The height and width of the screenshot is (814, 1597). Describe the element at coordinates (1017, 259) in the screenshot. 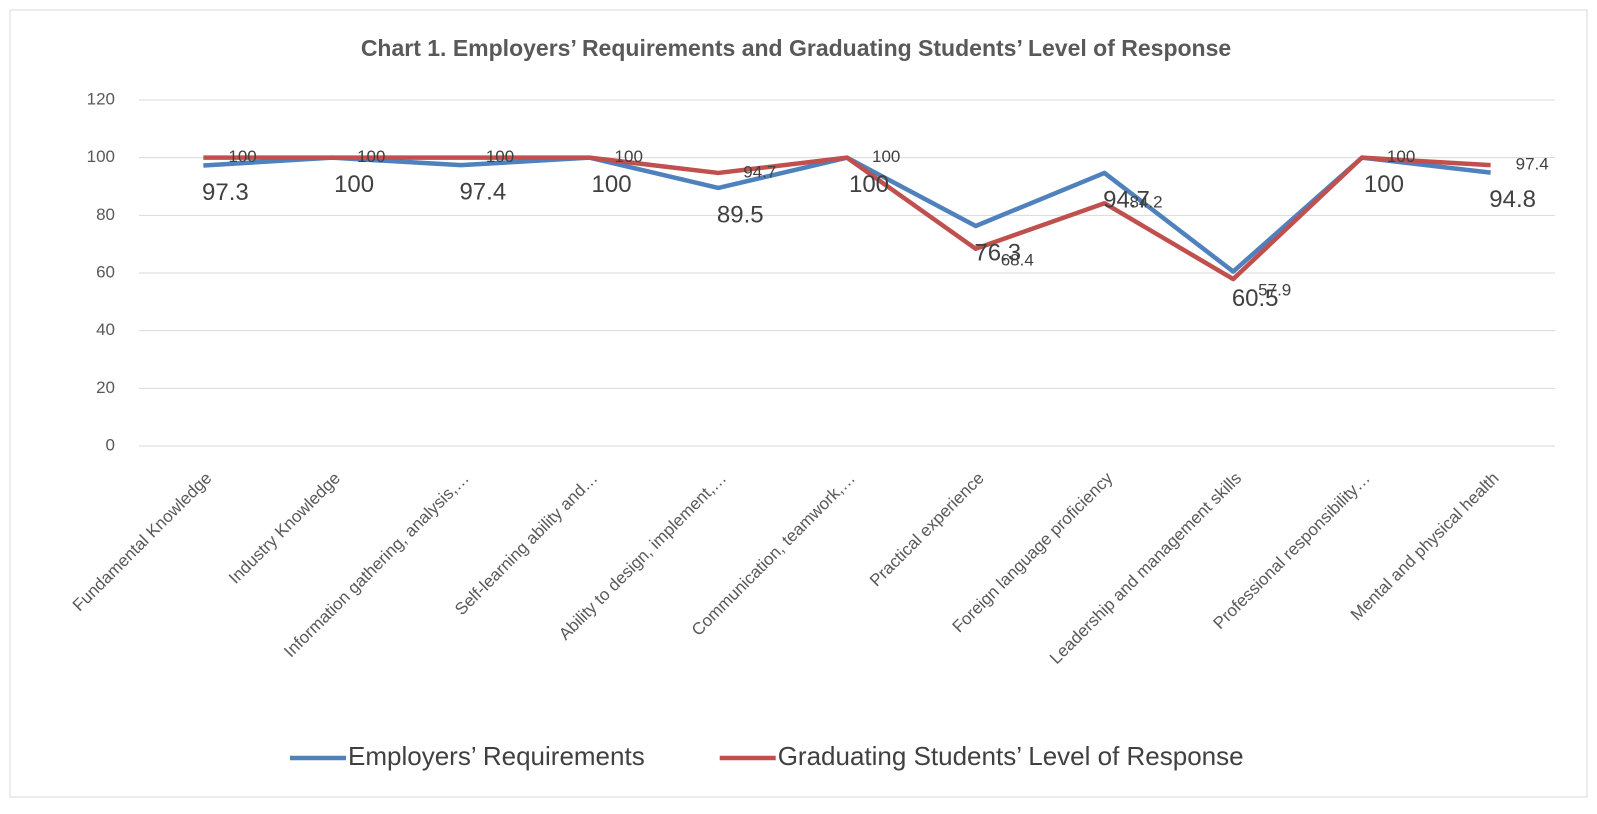

I see `data-label: 68.4` at that location.